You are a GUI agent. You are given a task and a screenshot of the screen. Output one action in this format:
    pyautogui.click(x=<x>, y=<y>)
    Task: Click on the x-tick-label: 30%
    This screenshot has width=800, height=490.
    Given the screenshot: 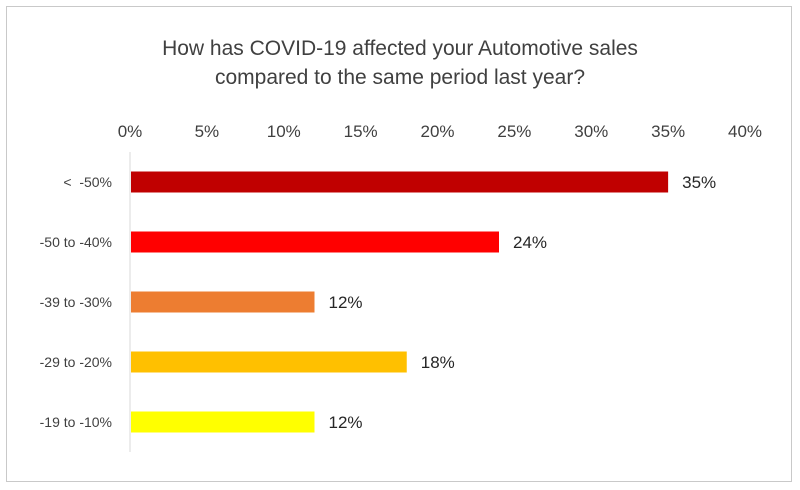 What is the action you would take?
    pyautogui.click(x=591, y=131)
    